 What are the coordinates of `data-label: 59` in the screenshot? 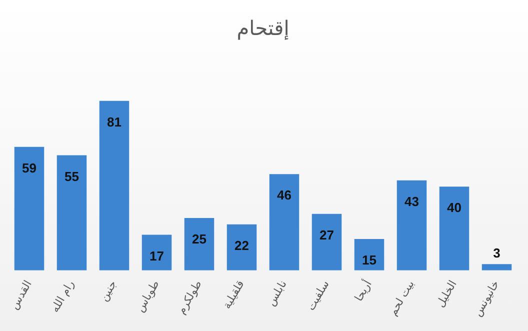 It's located at (29, 168).